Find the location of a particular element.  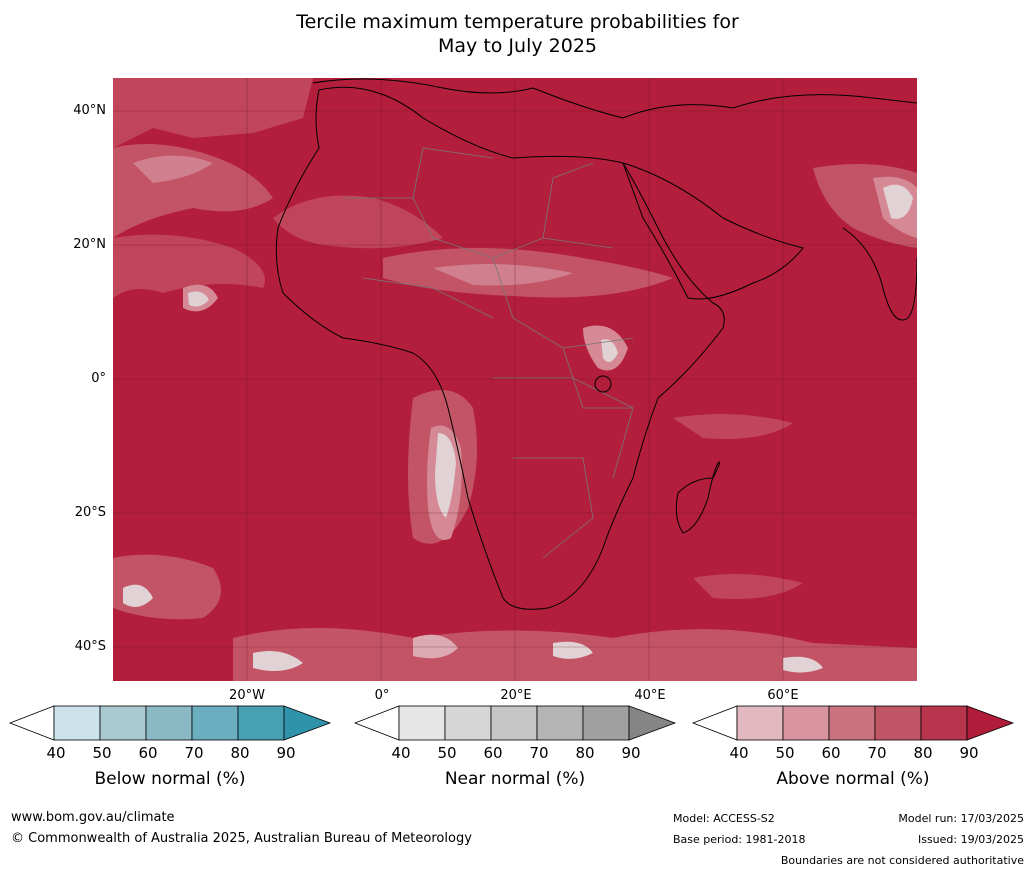

legend-title-near: Near normal (%) is located at coordinates (515, 779).